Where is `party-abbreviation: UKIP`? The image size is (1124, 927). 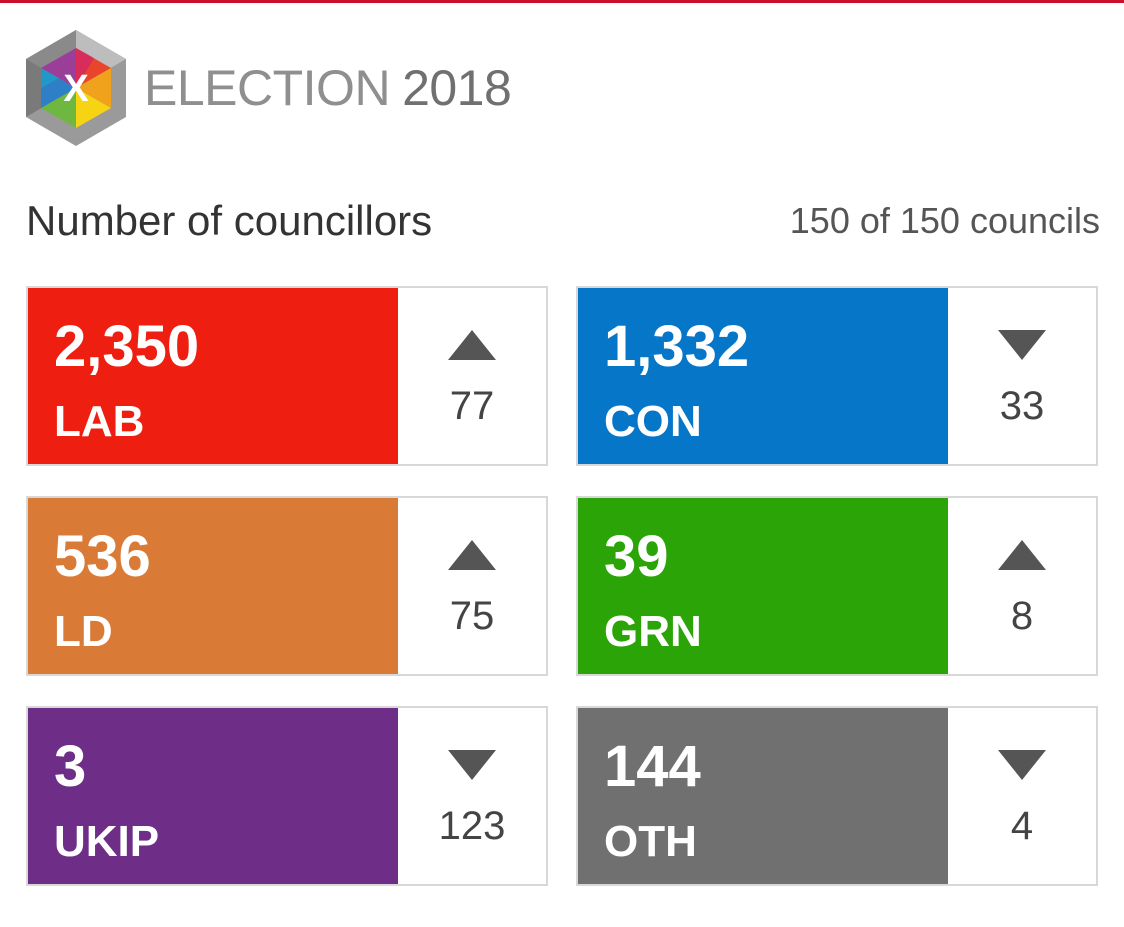
party-abbreviation: UKIP is located at coordinates (107, 841).